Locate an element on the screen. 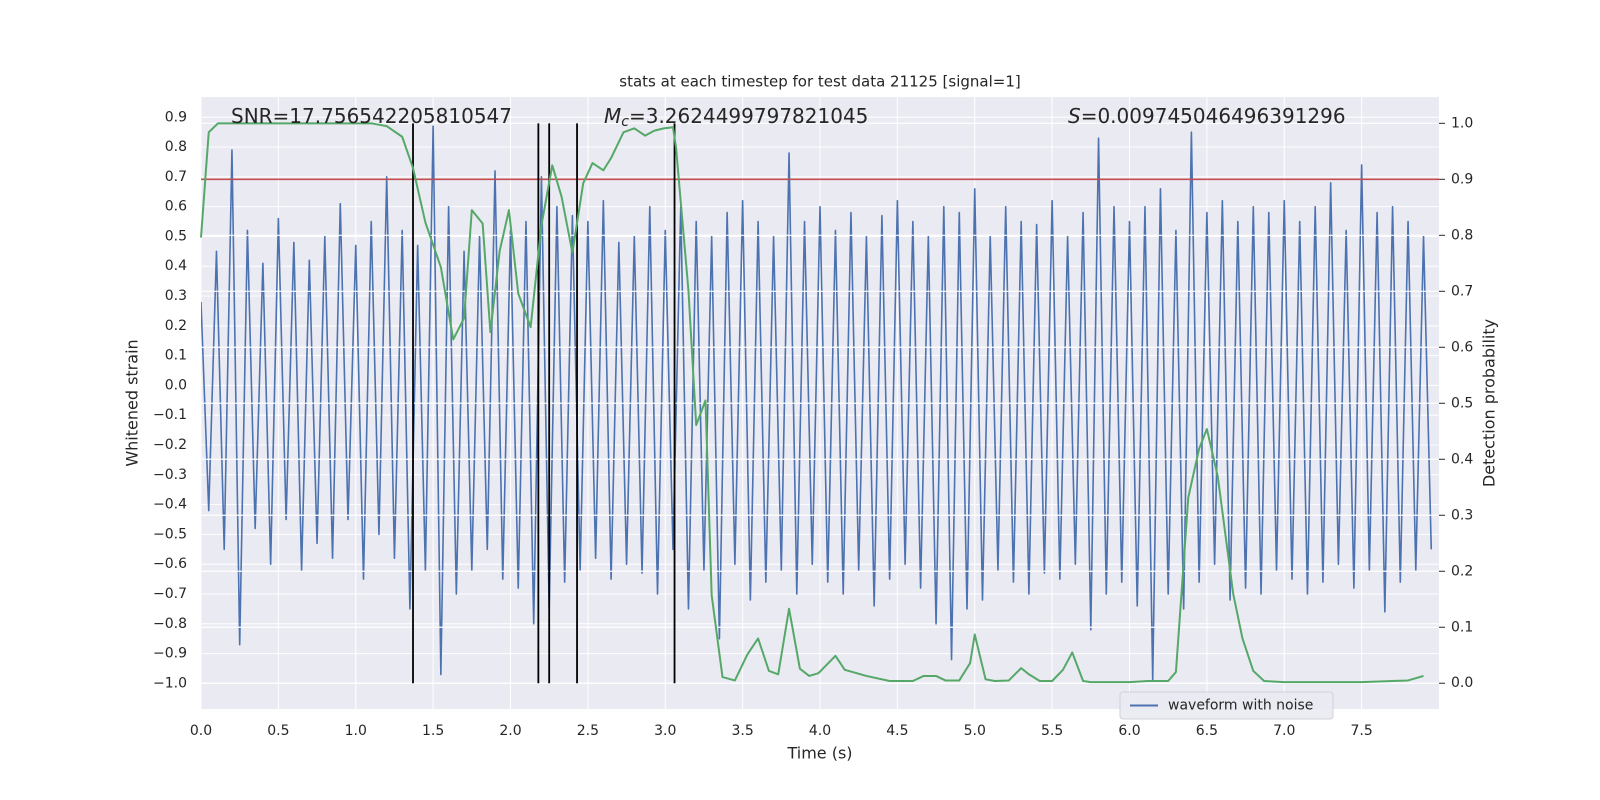 This screenshot has width=1600, height=800. x-tick-label: 6.5 is located at coordinates (1207, 731).